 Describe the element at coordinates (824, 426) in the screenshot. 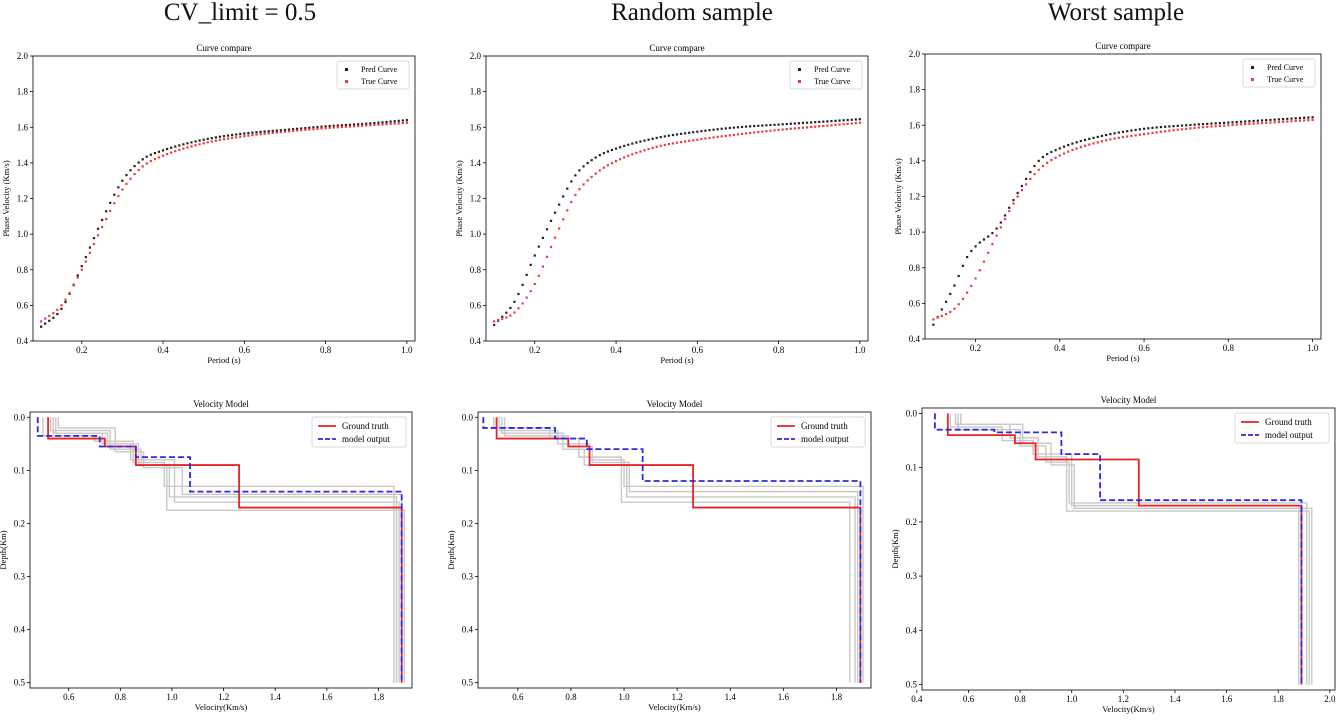

I see `legend-ground-truth-label: Ground truth` at that location.